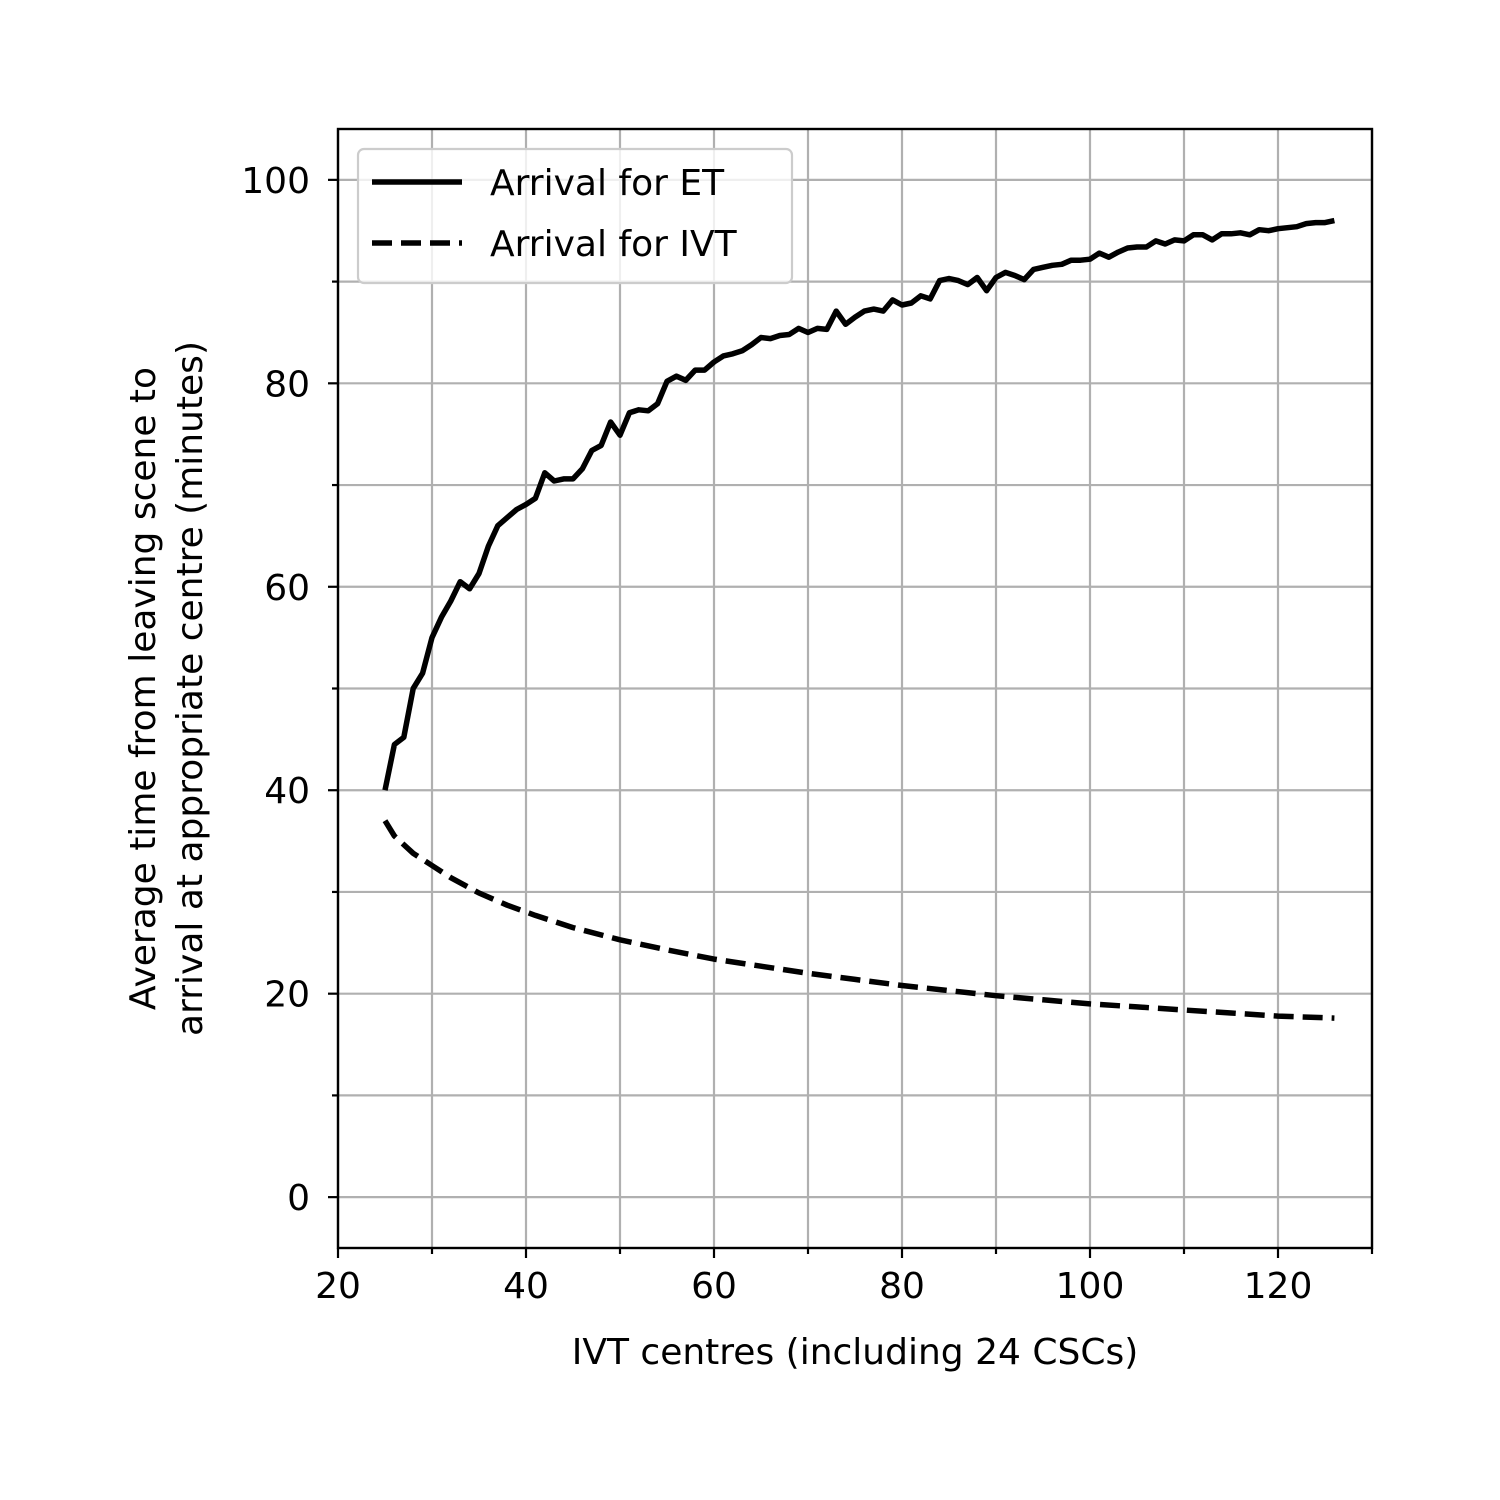  I want to click on legend: Arrival for ET Arrival for IVT, so click(575, 216).